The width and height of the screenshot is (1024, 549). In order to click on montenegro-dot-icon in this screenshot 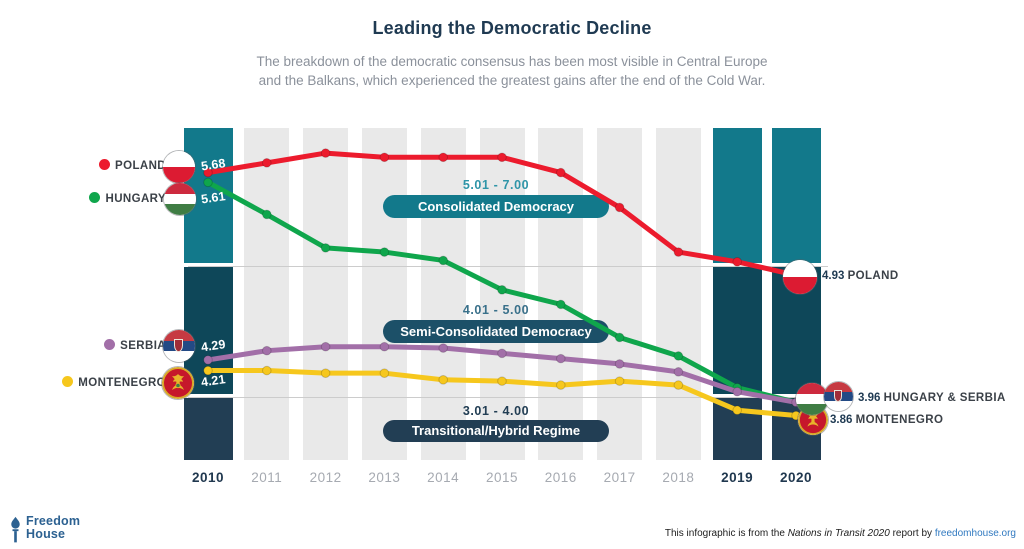, I will do `click(68, 381)`.